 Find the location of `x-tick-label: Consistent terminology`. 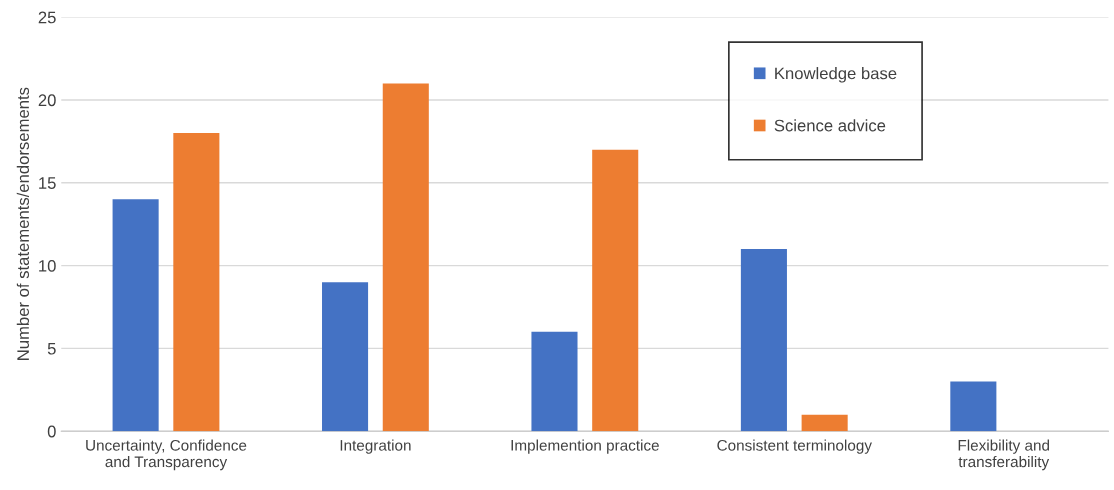

x-tick-label: Consistent terminology is located at coordinates (794, 446).